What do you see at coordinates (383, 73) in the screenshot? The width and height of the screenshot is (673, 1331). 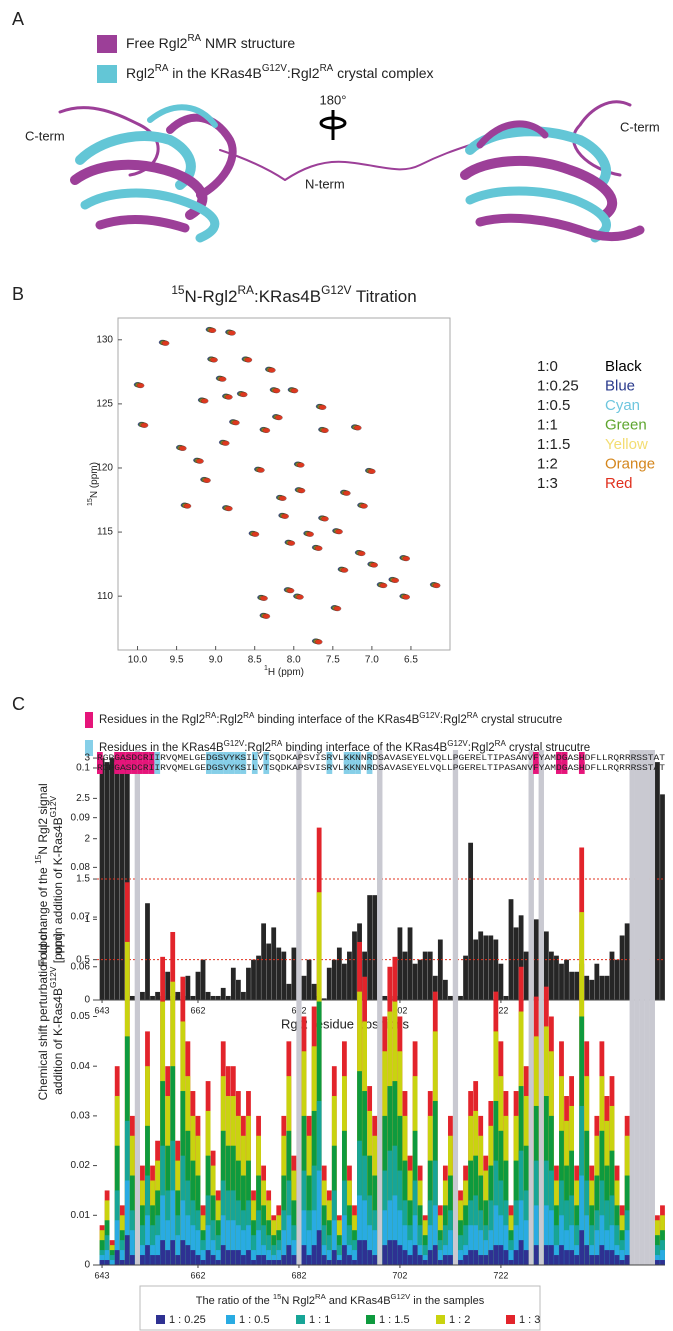 I see `text-run: crystal complex` at bounding box center [383, 73].